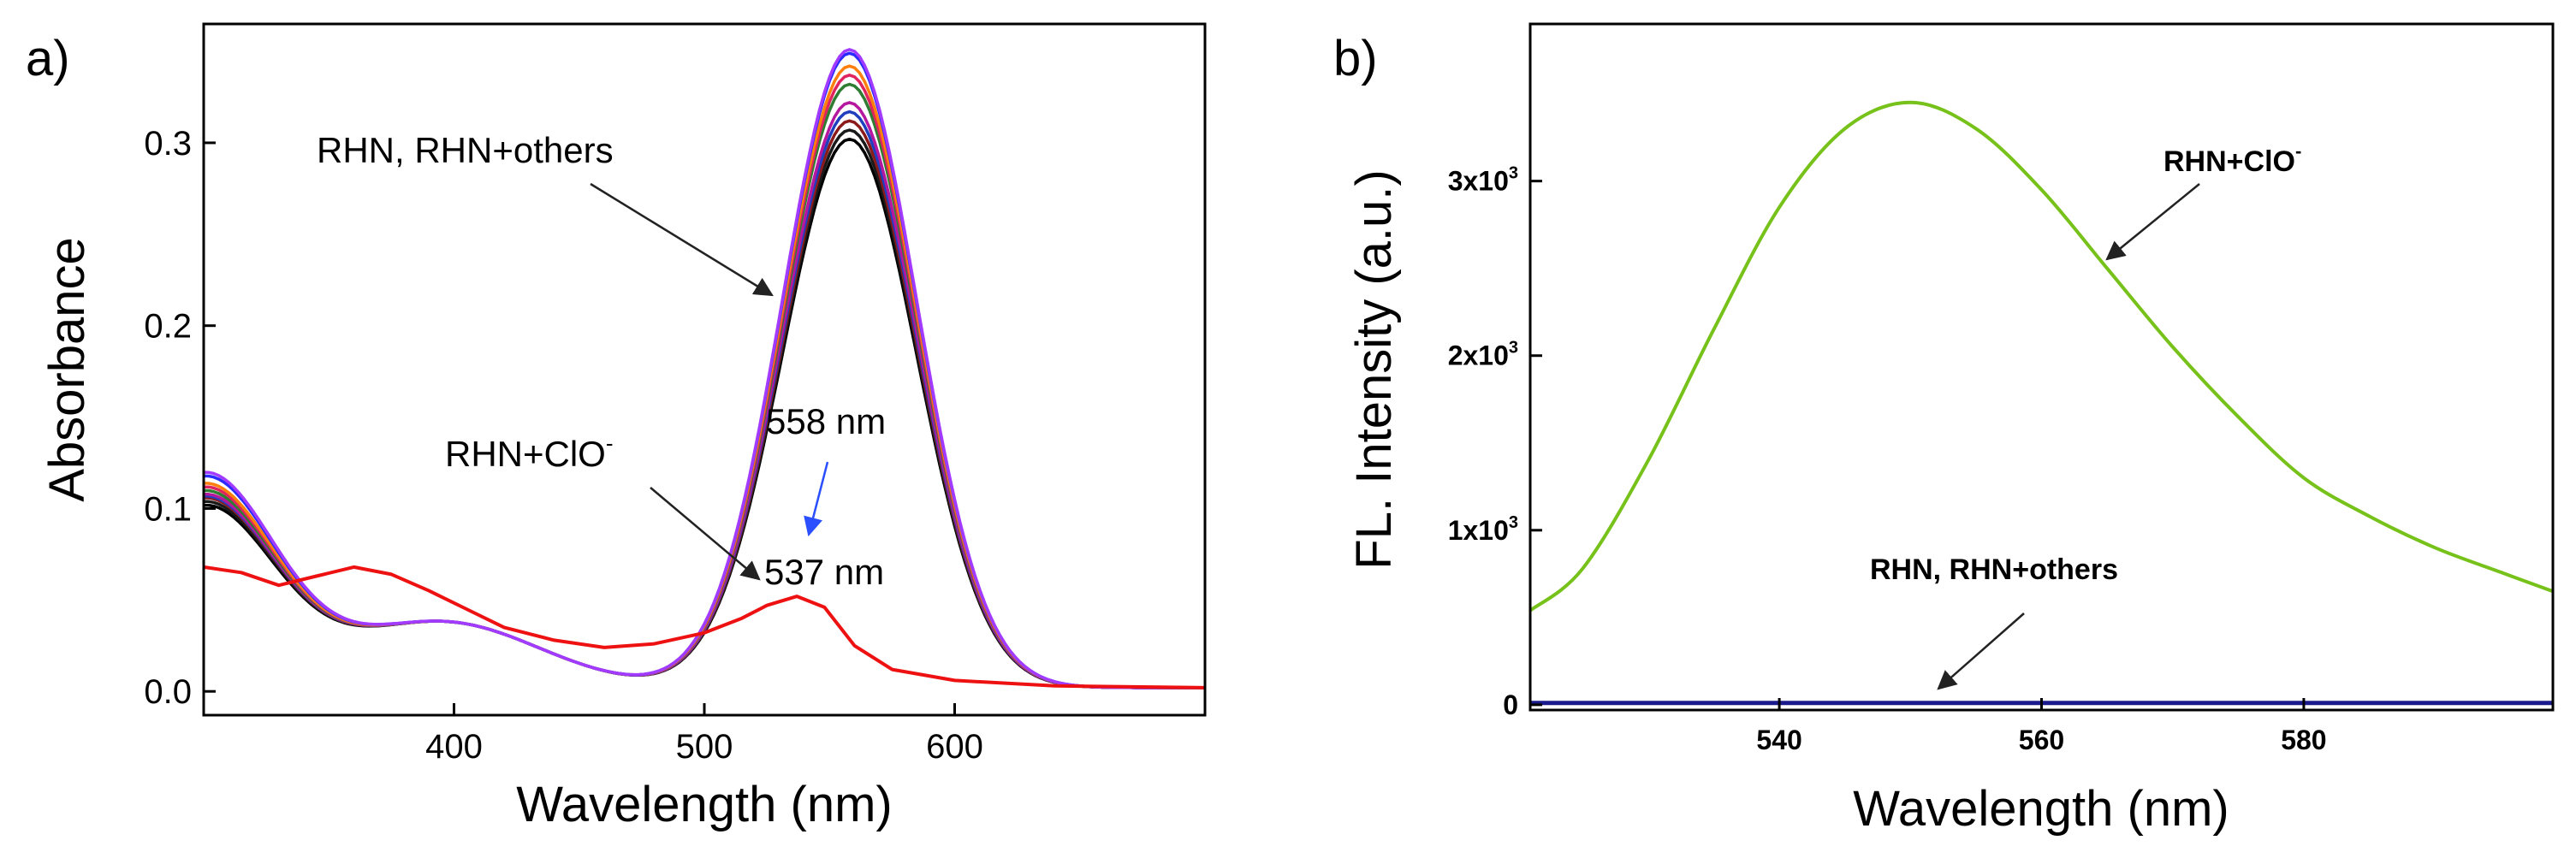 Image resolution: width=2576 pixels, height=864 pixels. Describe the element at coordinates (1994, 569) in the screenshot. I see `annotation-b-rhn-others: RHN, RHN+others` at that location.